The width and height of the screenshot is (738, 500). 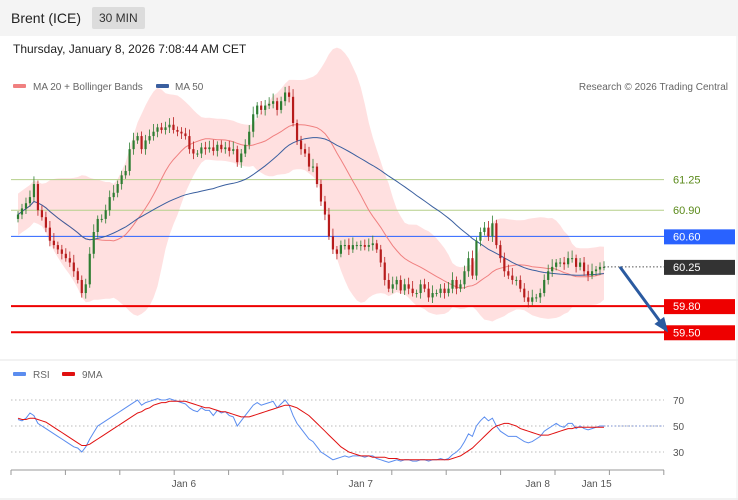 I want to click on instrument-title: Brent (ICE), so click(x=46, y=18).